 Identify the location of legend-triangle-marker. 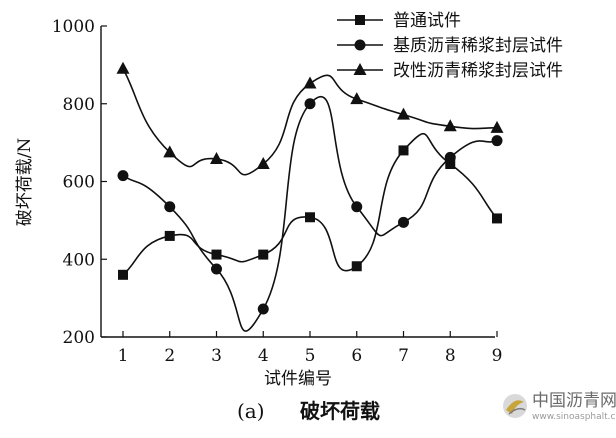
(360, 69).